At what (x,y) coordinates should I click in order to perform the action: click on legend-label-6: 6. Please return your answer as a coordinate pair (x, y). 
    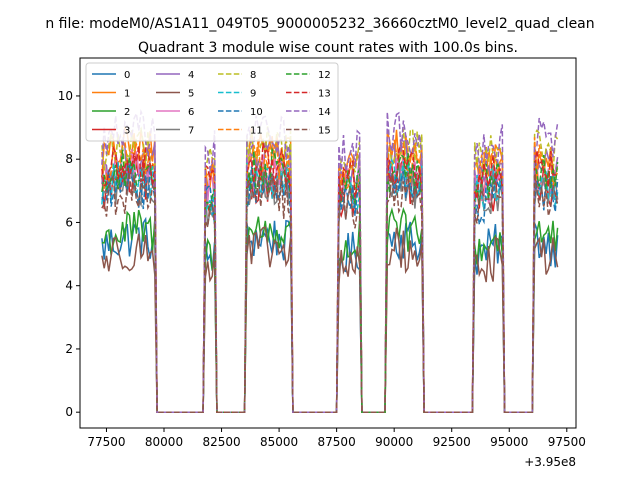
    Looking at the image, I should click on (191, 112).